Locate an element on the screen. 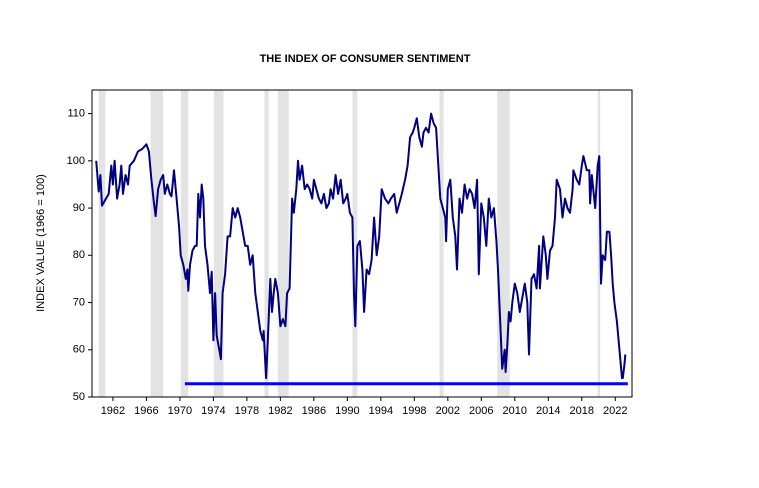 The width and height of the screenshot is (759, 488). x-tick-label: 1962 is located at coordinates (113, 411).